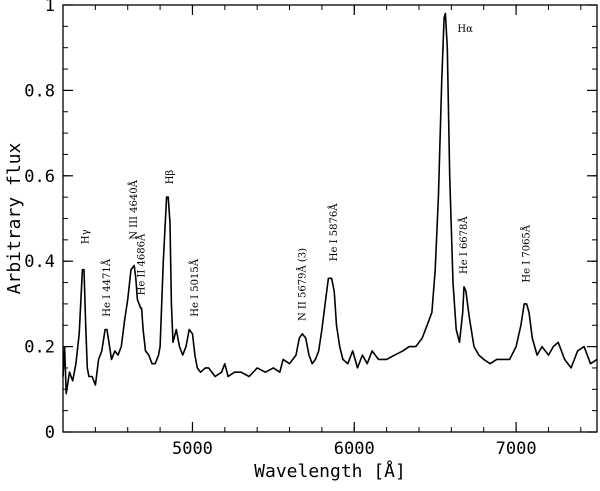 Image resolution: width=600 pixels, height=491 pixels. Describe the element at coordinates (302, 284) in the screenshot. I see `line-annotation: N II 5679Å (3)` at that location.